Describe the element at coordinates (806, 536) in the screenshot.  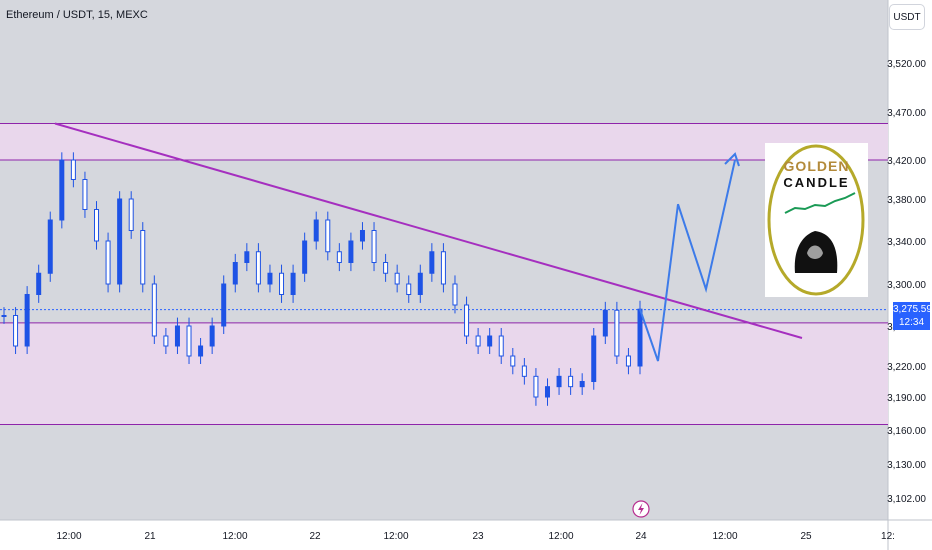
I see `x-tick-label: 25` at that location.